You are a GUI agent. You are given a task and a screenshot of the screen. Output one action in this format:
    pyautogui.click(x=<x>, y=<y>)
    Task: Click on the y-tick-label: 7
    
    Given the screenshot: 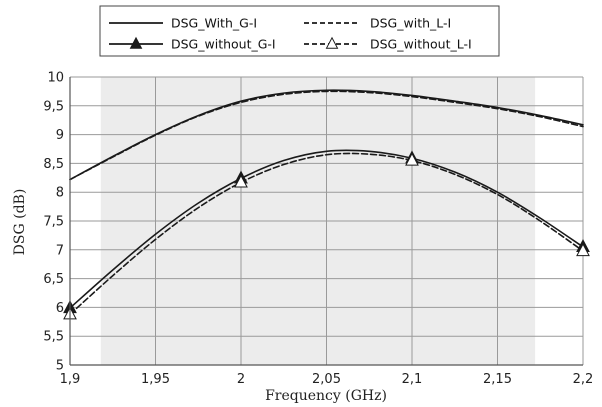 What is the action you would take?
    pyautogui.click(x=60, y=250)
    